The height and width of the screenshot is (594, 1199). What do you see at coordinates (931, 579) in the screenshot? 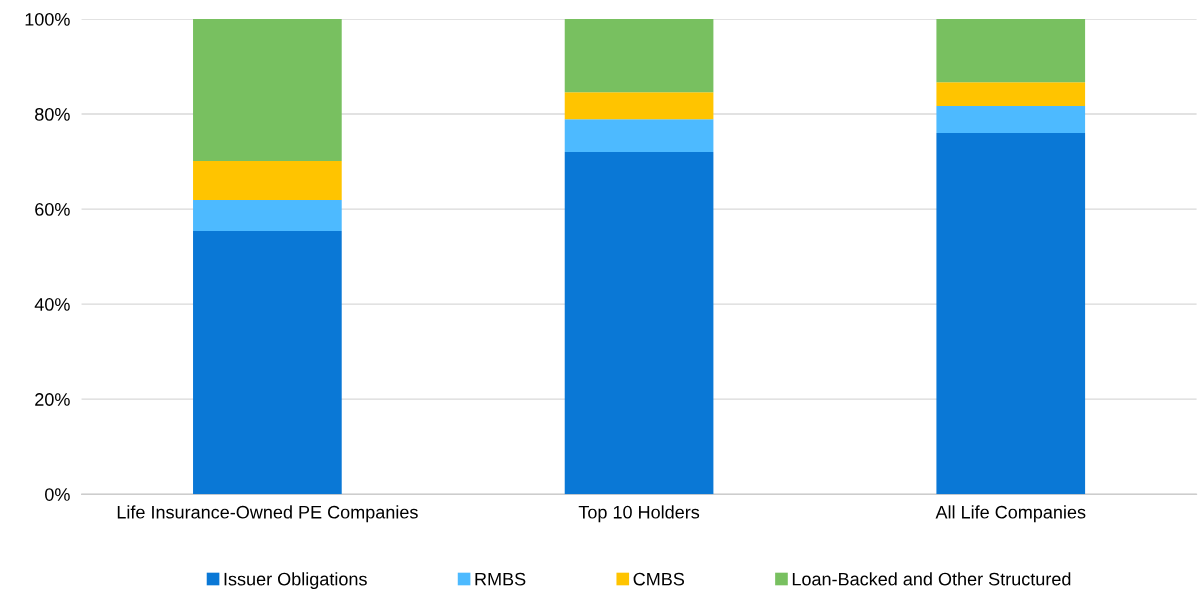
I see `legend-label: Loan-Backed and Other Structured` at bounding box center [931, 579].